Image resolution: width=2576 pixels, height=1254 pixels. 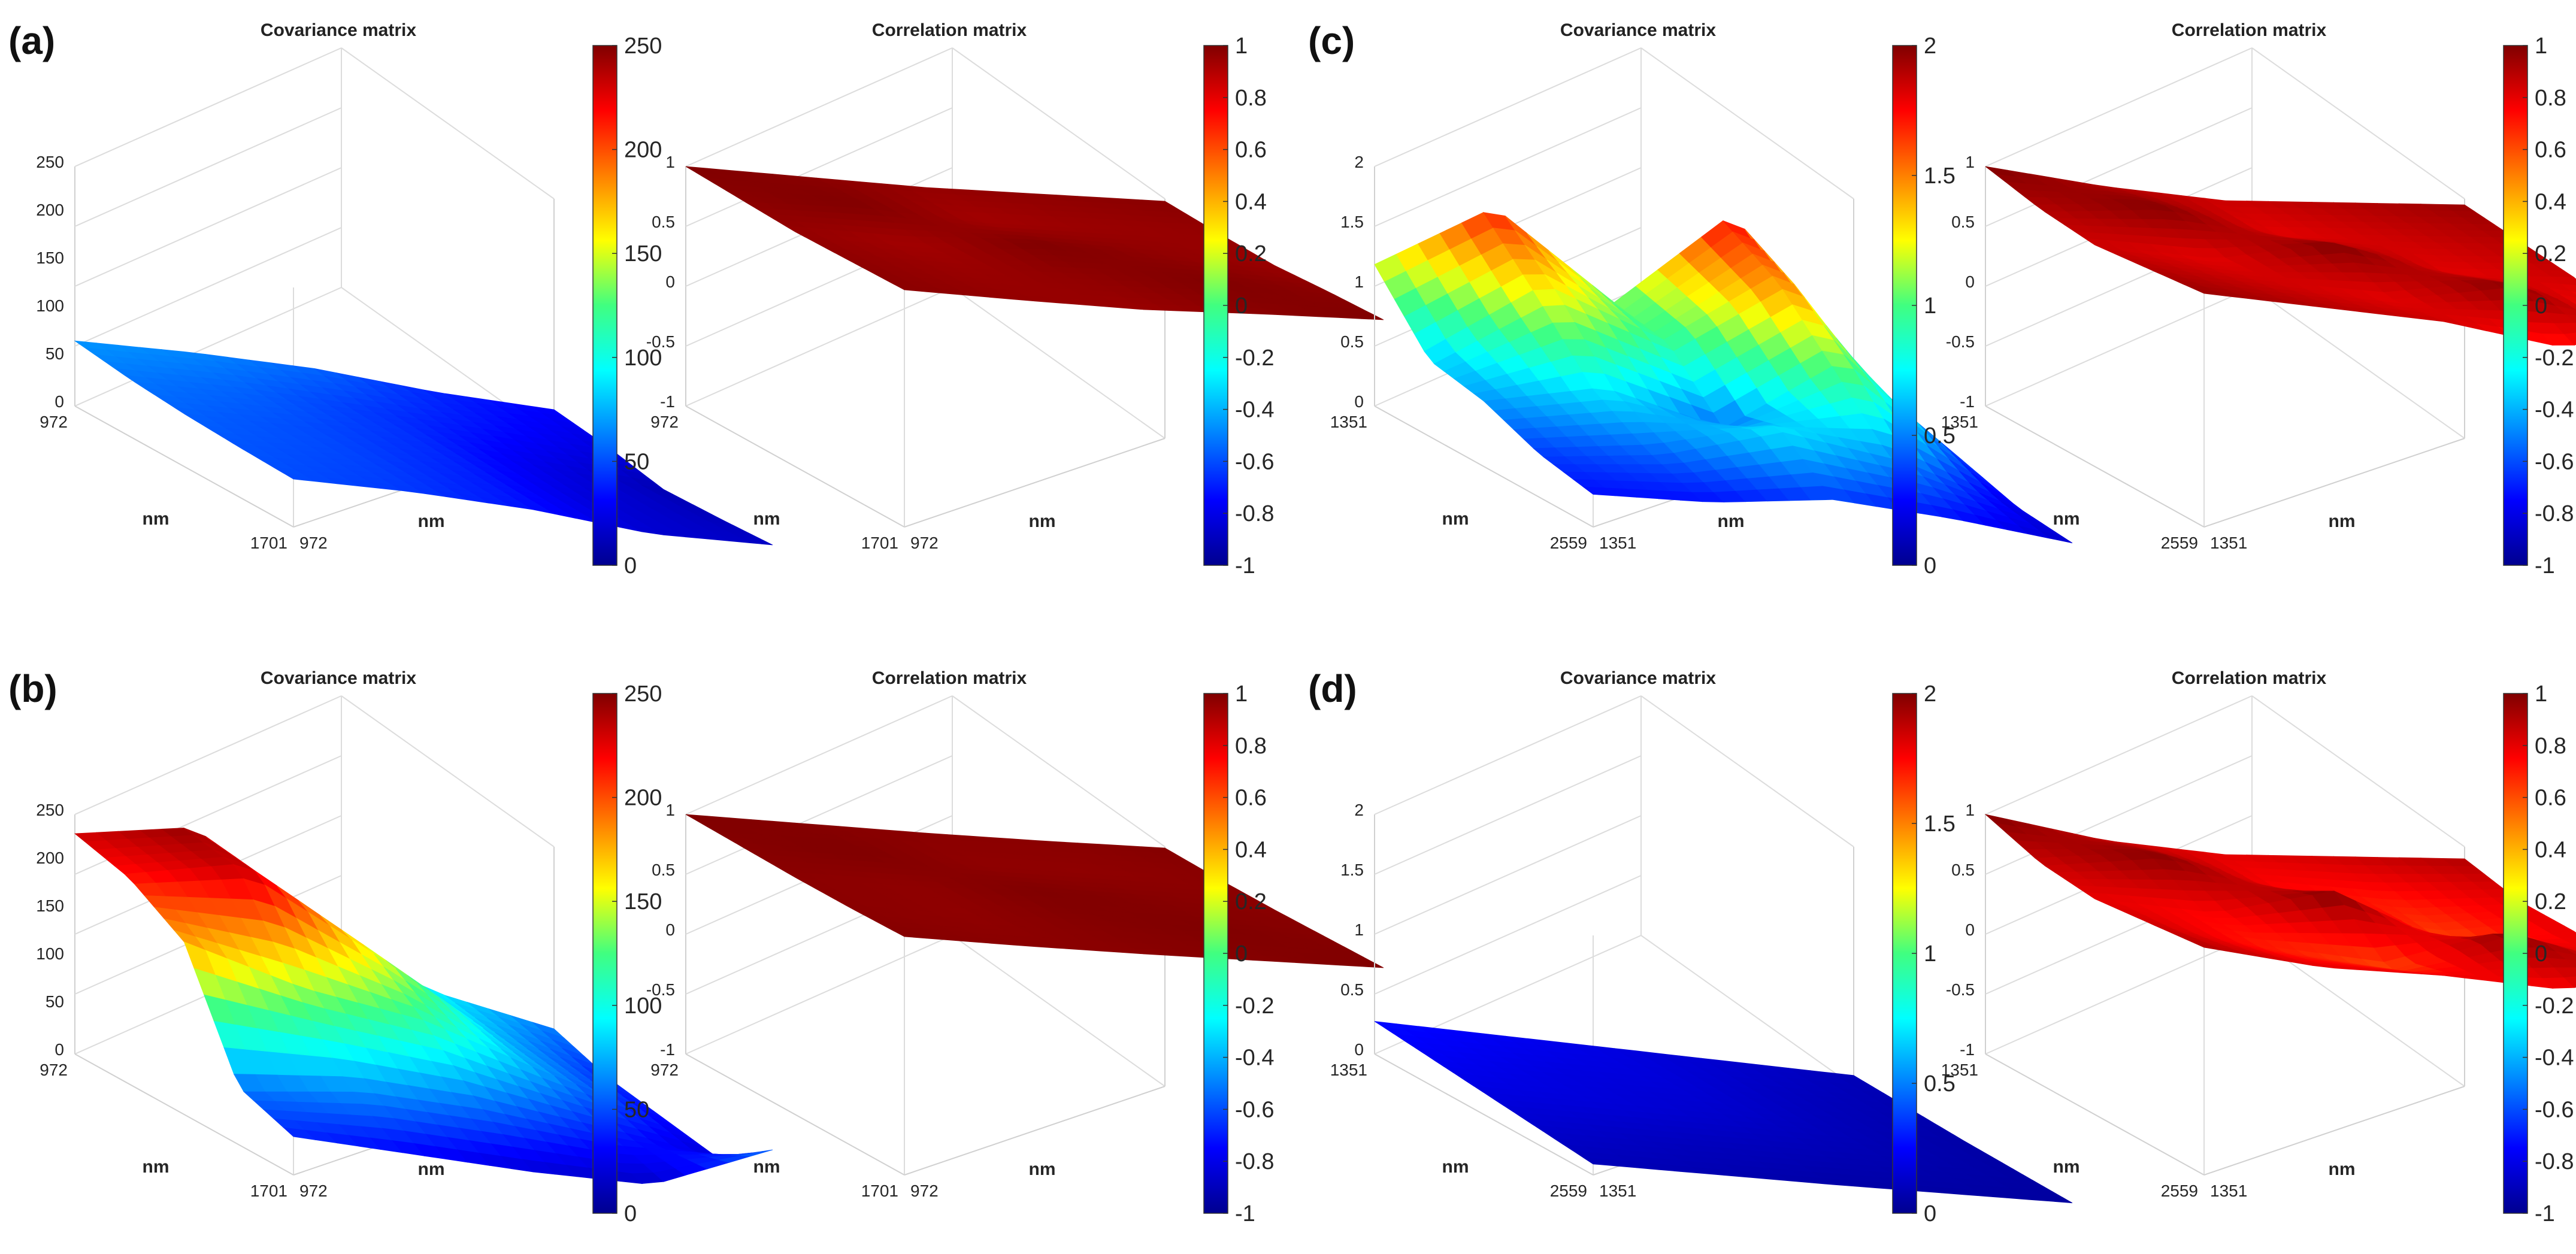 What do you see at coordinates (268, 543) in the screenshot?
I see `x-tick-end: 1701` at bounding box center [268, 543].